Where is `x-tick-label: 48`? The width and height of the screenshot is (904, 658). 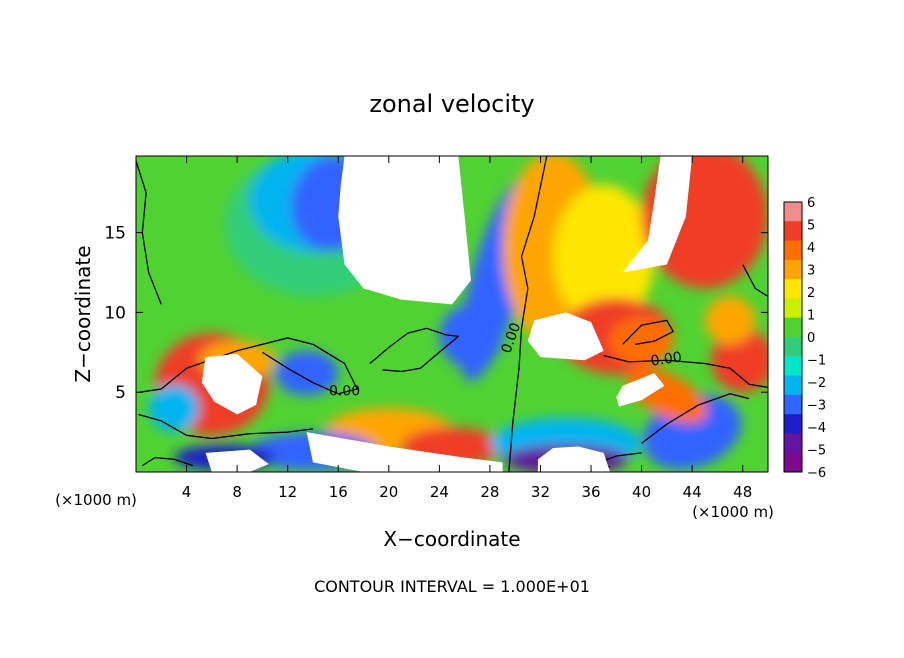 x-tick-label: 48 is located at coordinates (742, 492).